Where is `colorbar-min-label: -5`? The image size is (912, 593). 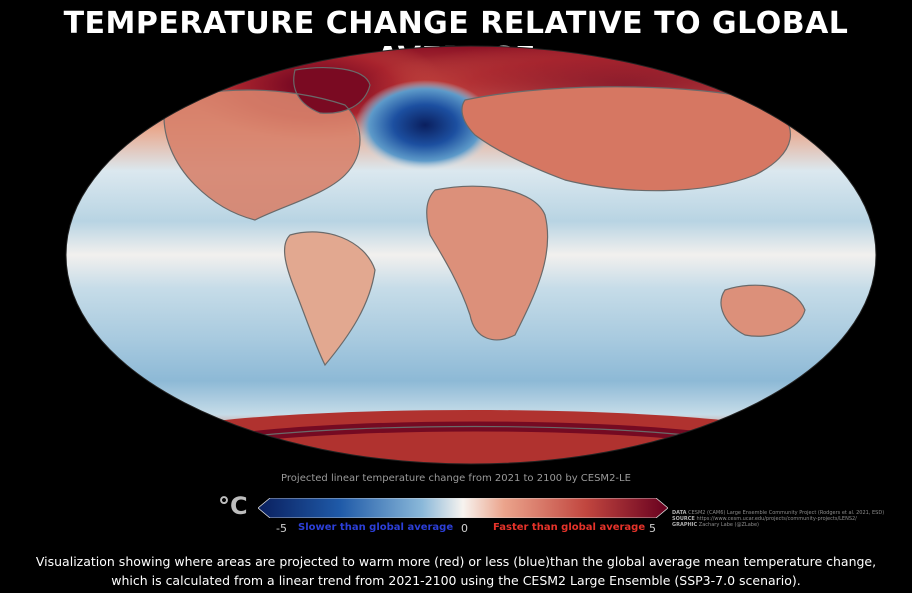 colorbar-min-label: -5 is located at coordinates (281, 528).